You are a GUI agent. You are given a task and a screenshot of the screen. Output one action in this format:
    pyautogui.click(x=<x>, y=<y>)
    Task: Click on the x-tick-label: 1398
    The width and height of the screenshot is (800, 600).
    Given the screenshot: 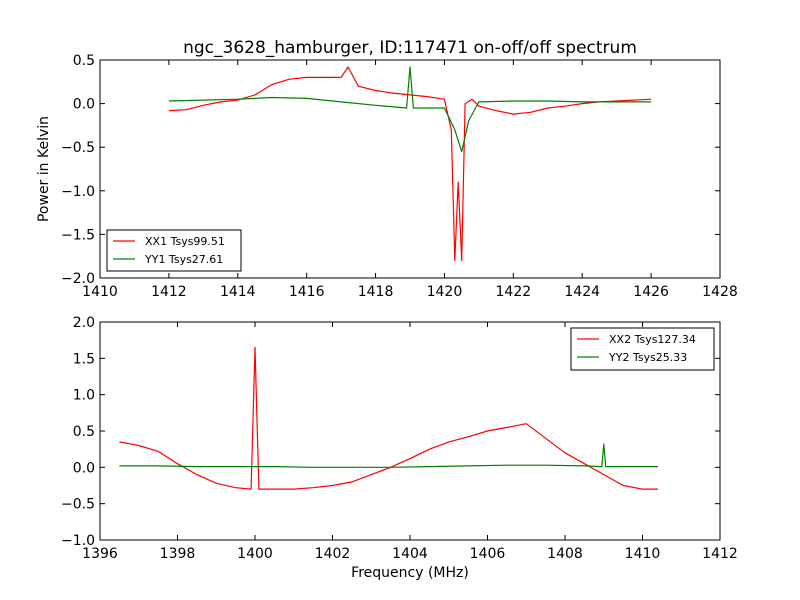 What is the action you would take?
    pyautogui.click(x=178, y=554)
    